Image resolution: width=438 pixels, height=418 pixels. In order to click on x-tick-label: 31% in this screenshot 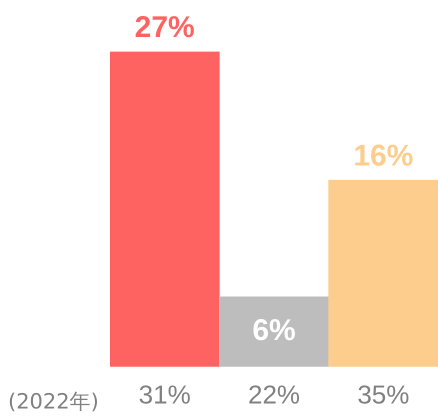, I will do `click(164, 395)`.